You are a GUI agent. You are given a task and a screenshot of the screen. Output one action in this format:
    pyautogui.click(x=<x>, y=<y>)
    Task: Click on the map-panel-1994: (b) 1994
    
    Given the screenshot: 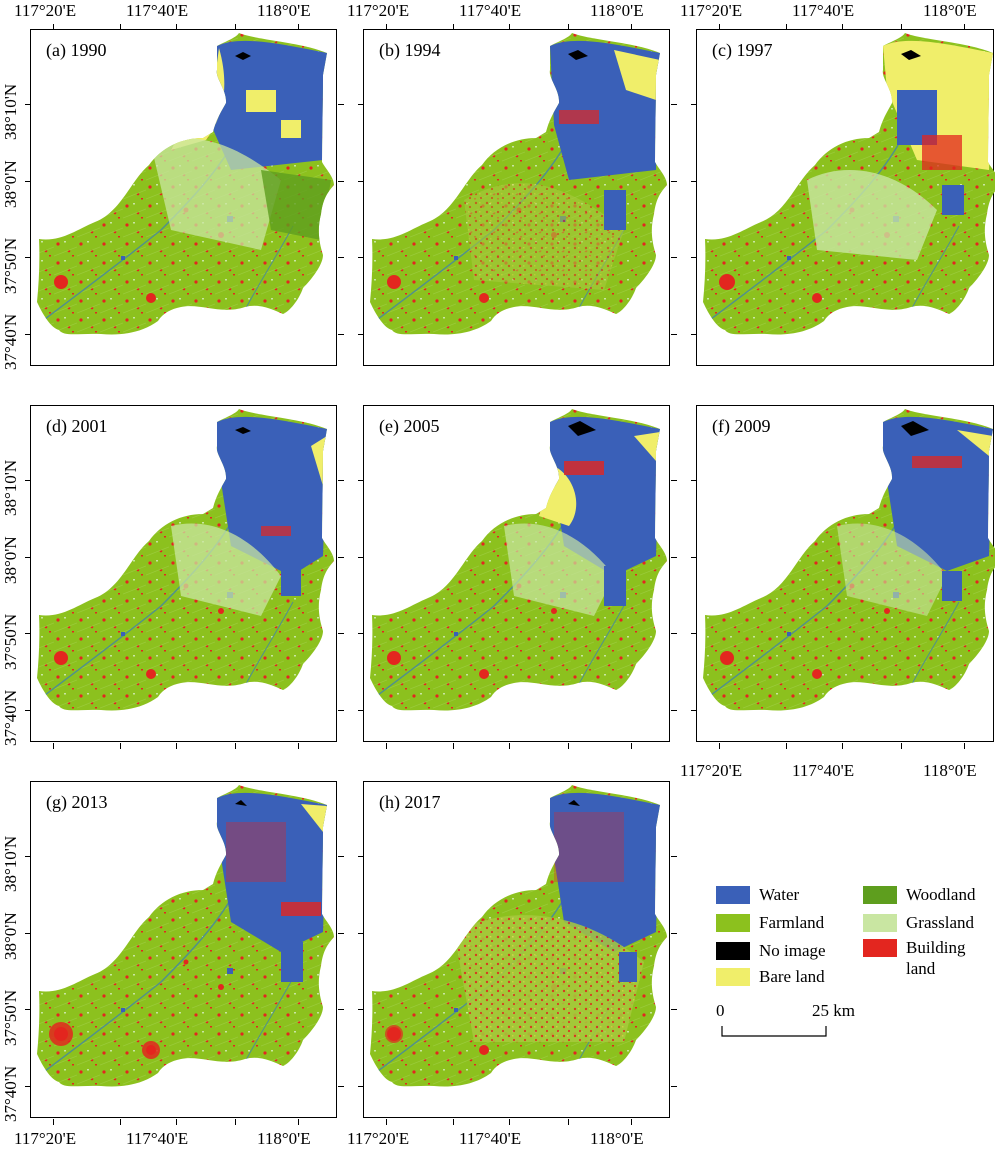 What is the action you would take?
    pyautogui.click(x=517, y=195)
    